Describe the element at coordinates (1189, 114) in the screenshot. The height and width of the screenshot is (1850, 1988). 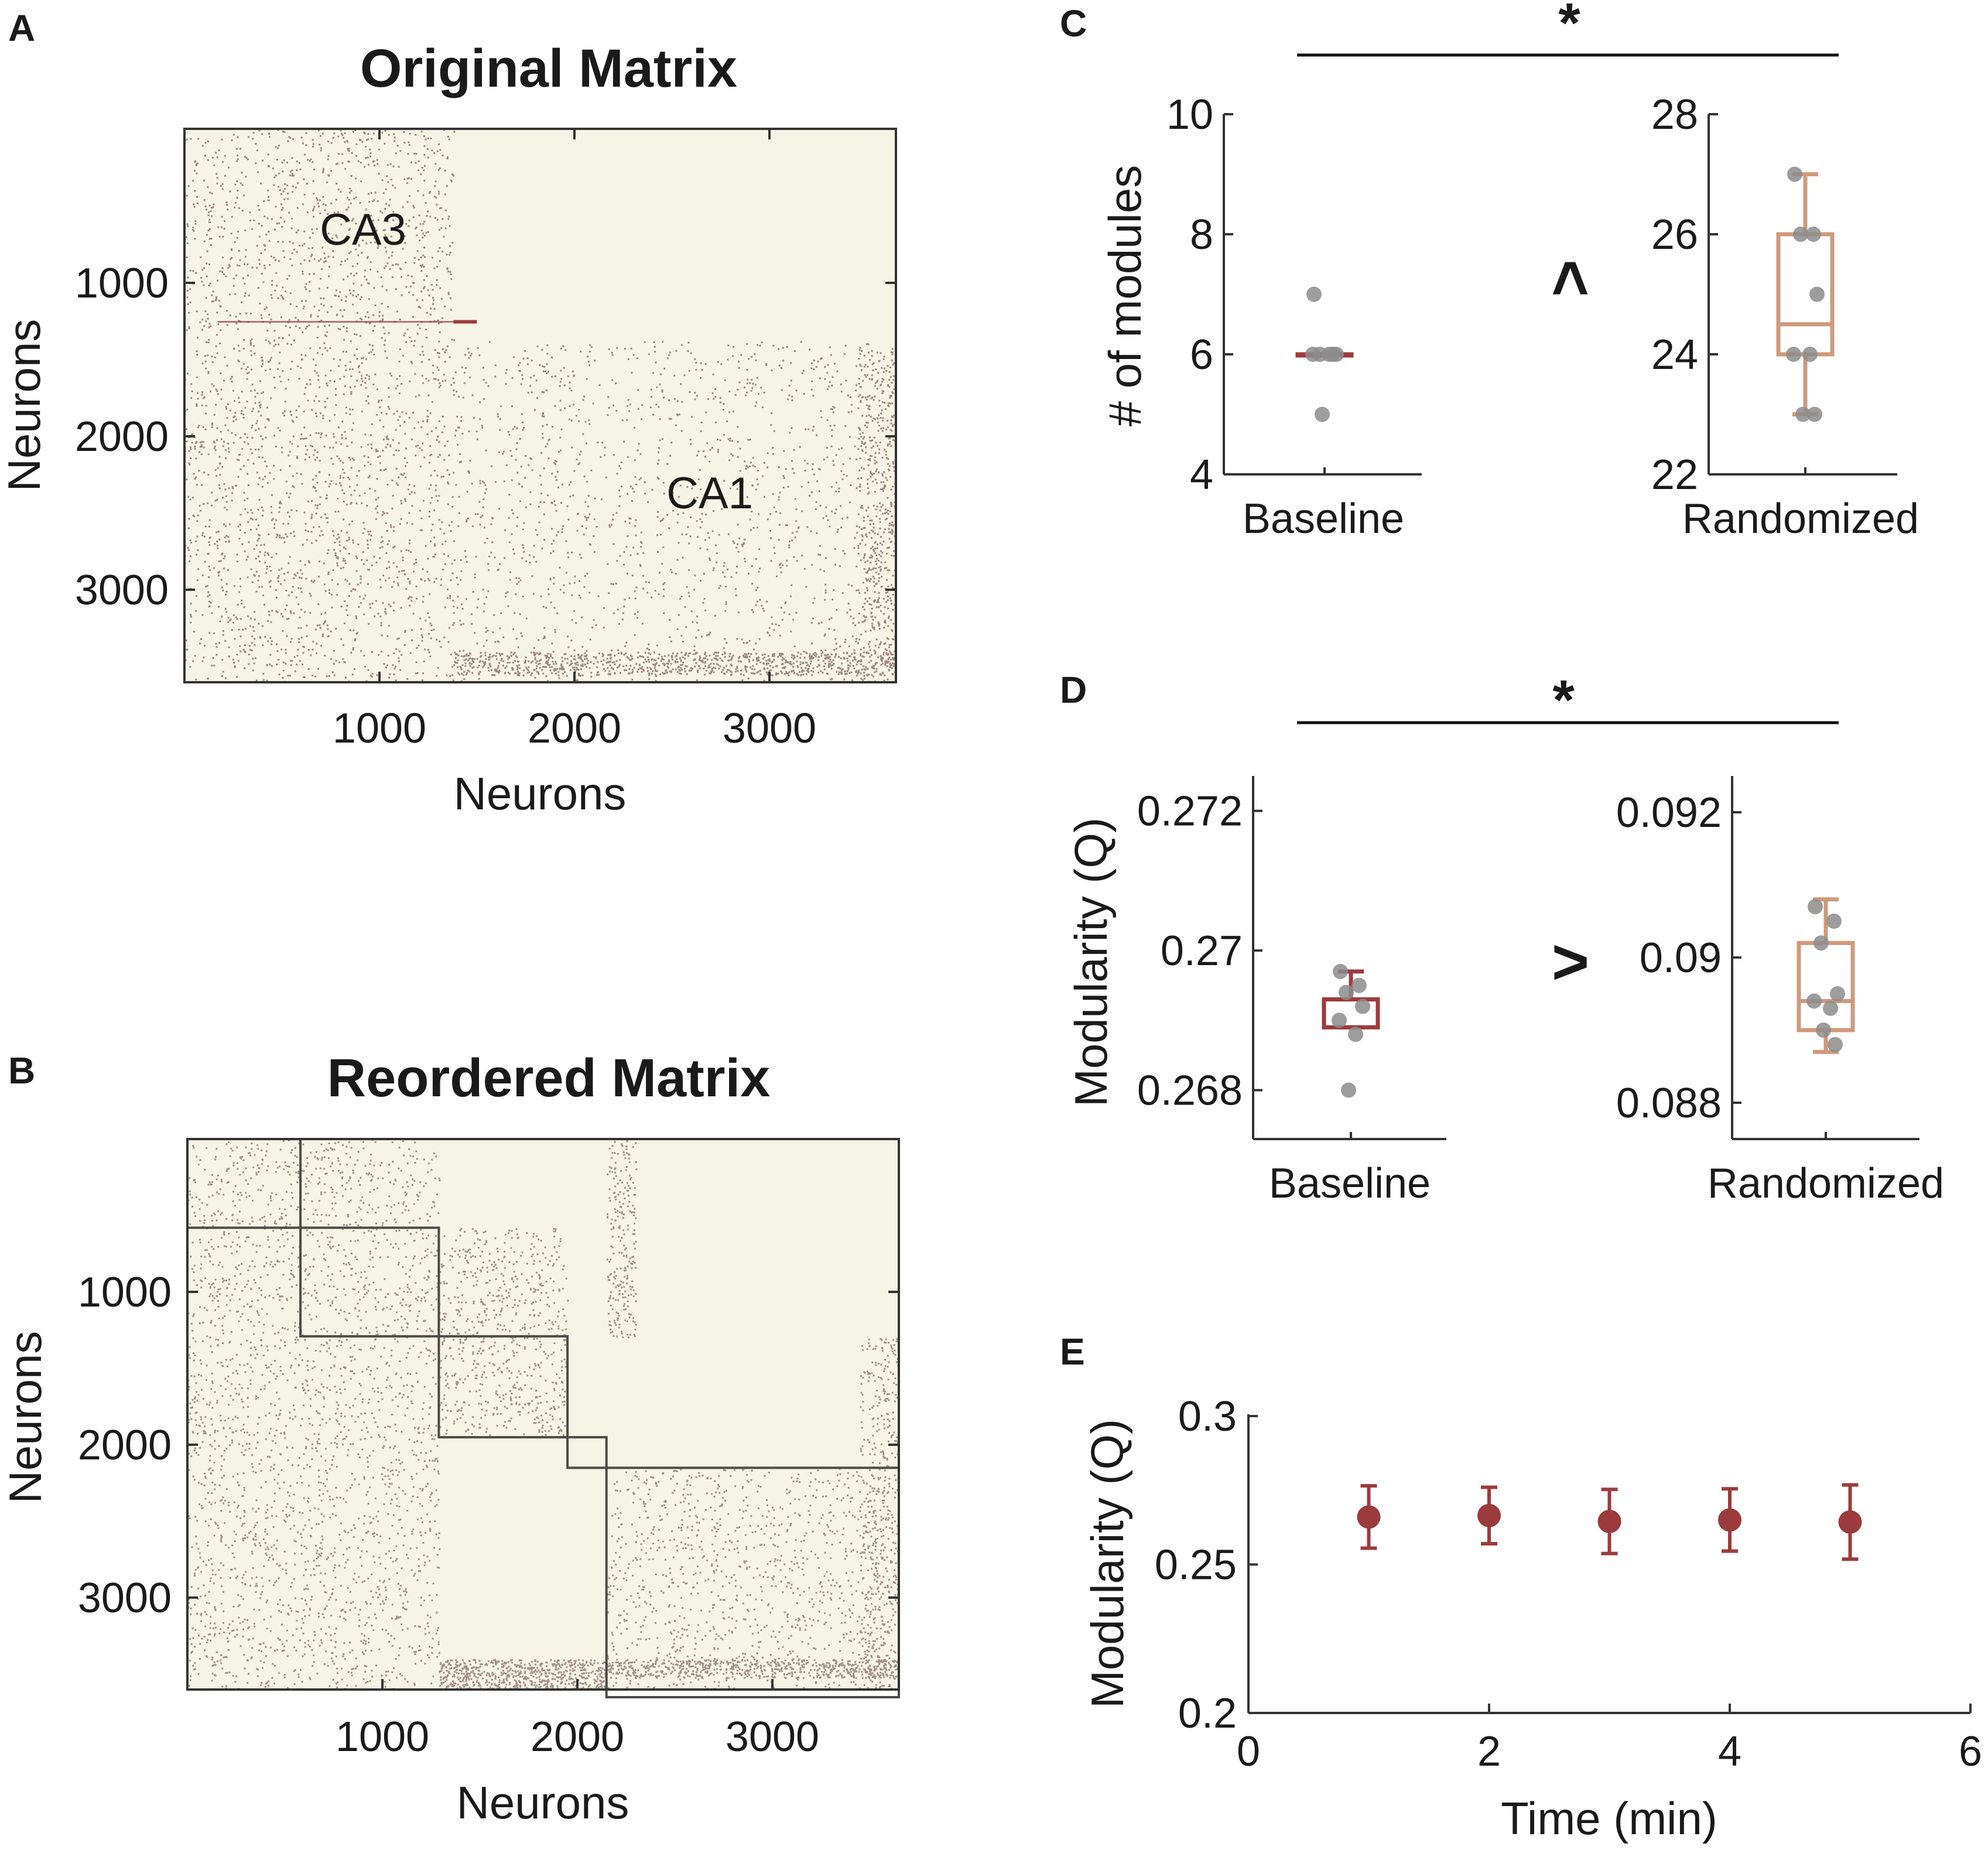
I see `c-baseline-ytick-label: 10` at that location.